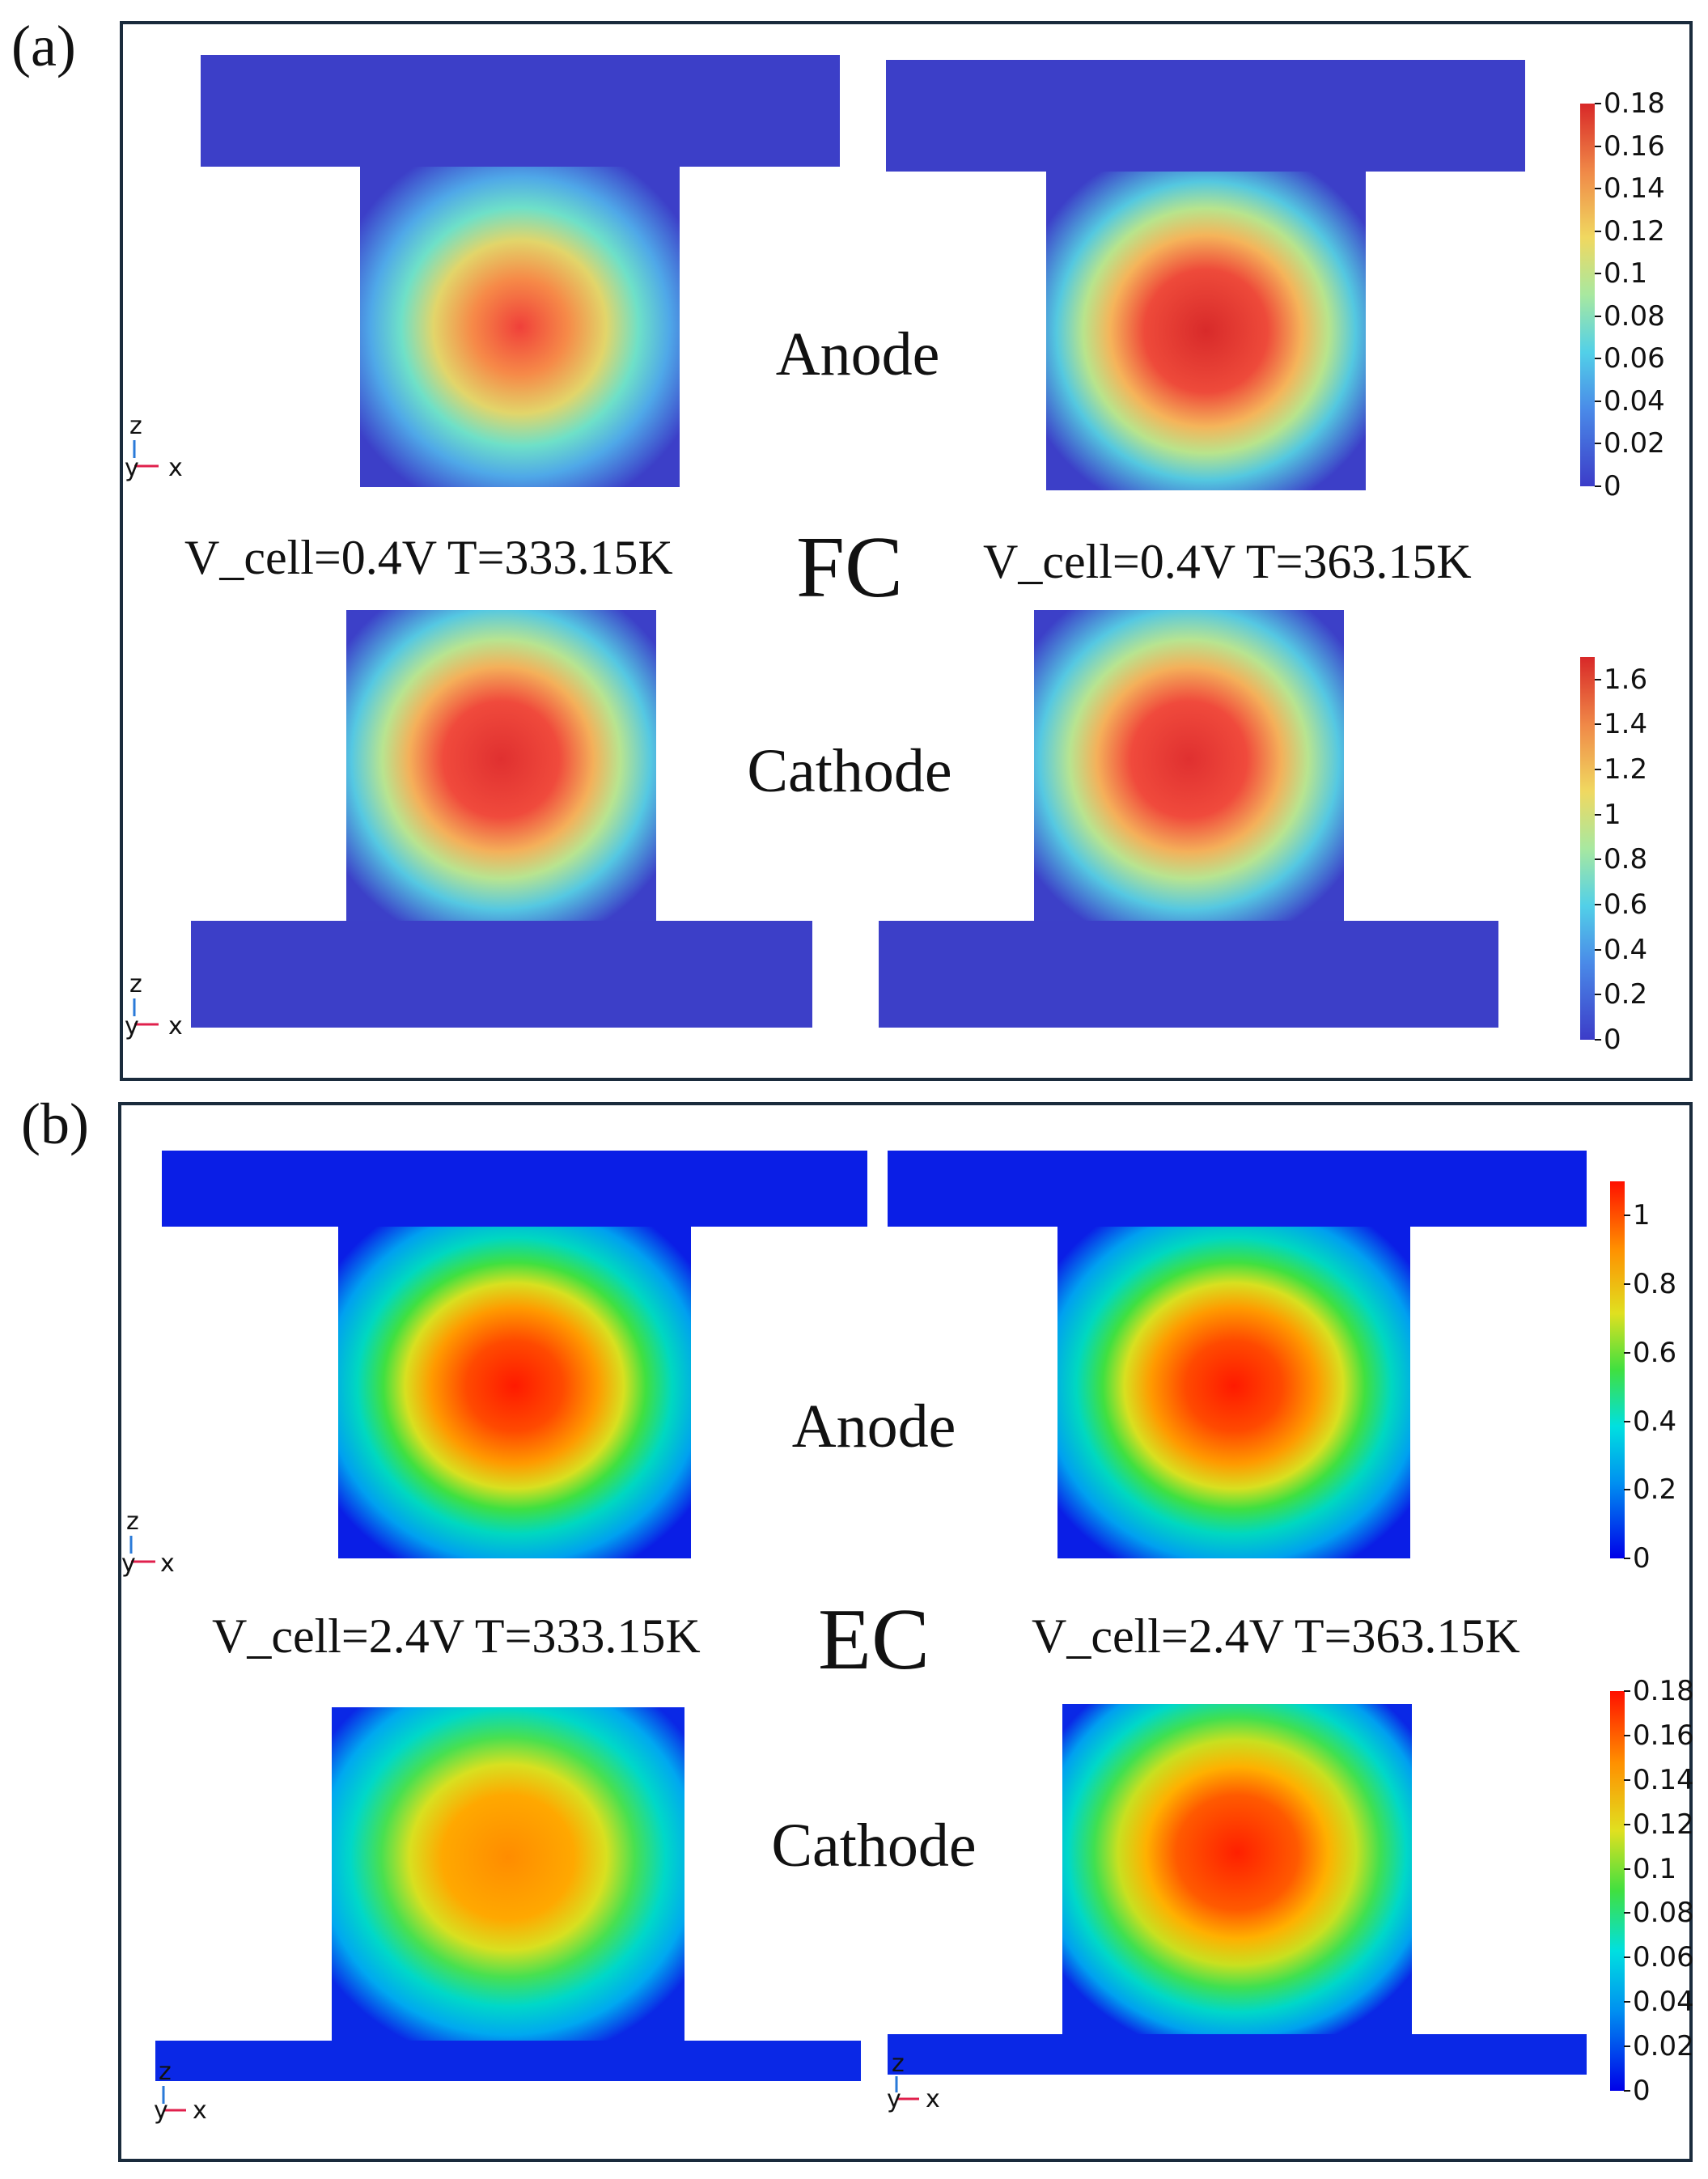 Image resolution: width=1708 pixels, height=2179 pixels. Describe the element at coordinates (1237, 1889) in the screenshot. I see `ec-cathode-363-plot` at that location.